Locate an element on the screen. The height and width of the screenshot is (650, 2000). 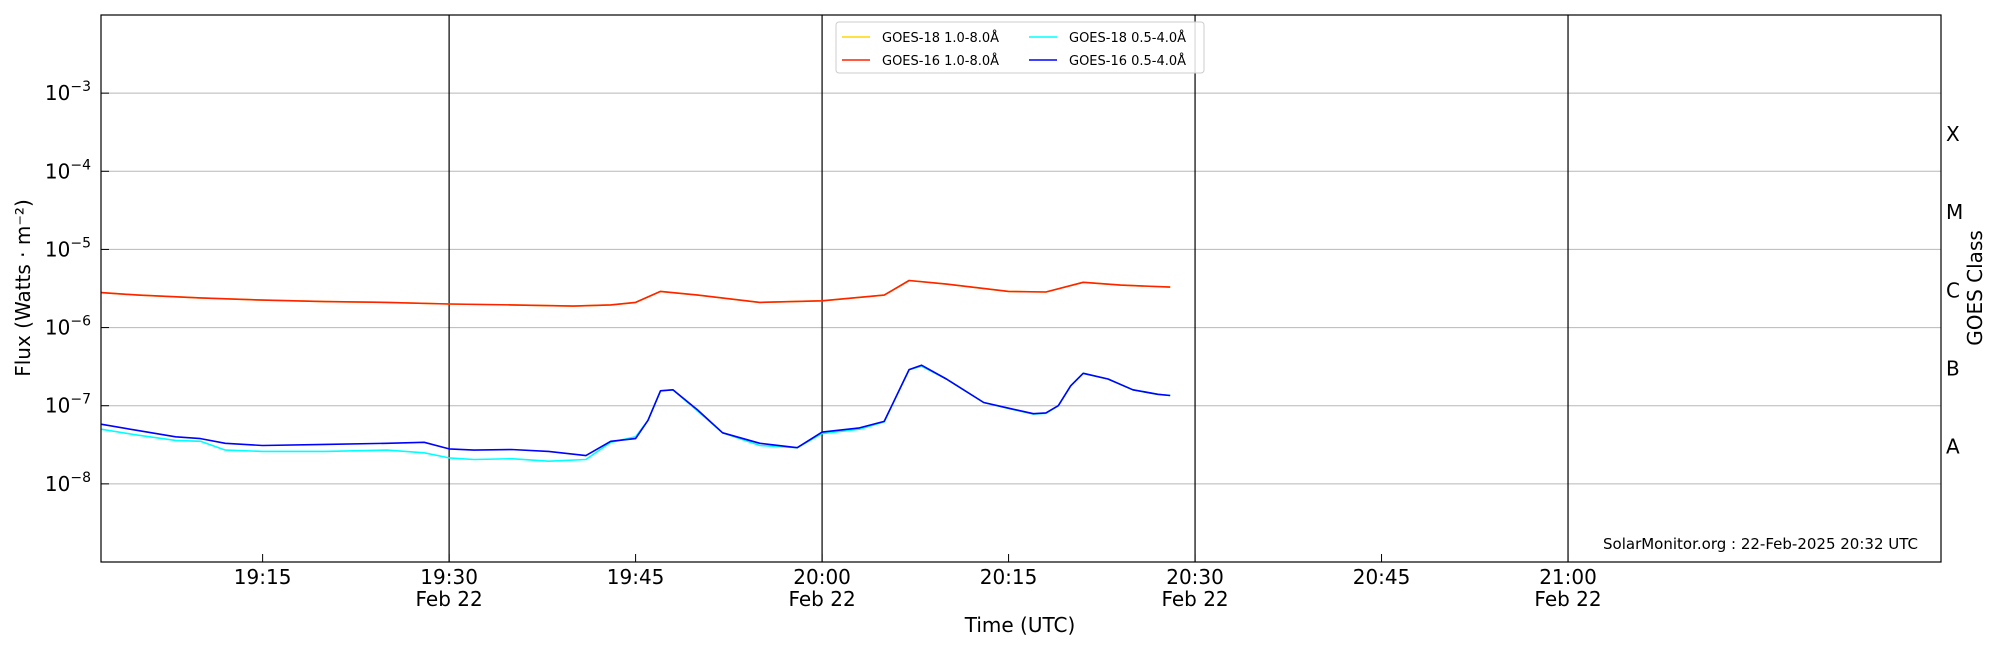
y-tick-label: 10⁻⁸ is located at coordinates (68, 483).